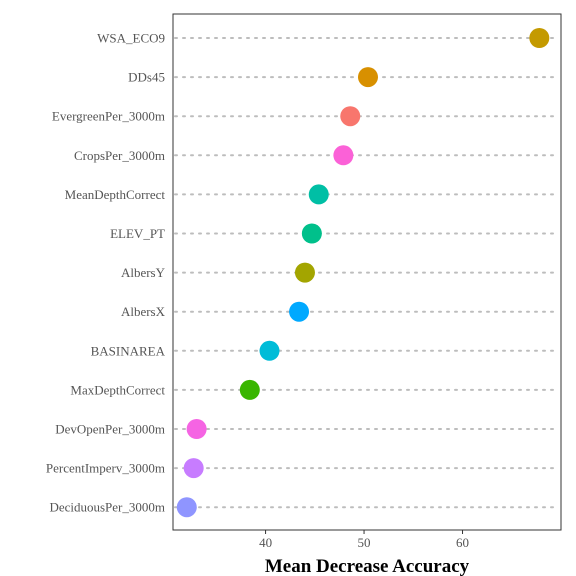 This screenshot has width=576, height=576. What do you see at coordinates (462, 542) in the screenshot?
I see `x-tick-label: 60` at bounding box center [462, 542].